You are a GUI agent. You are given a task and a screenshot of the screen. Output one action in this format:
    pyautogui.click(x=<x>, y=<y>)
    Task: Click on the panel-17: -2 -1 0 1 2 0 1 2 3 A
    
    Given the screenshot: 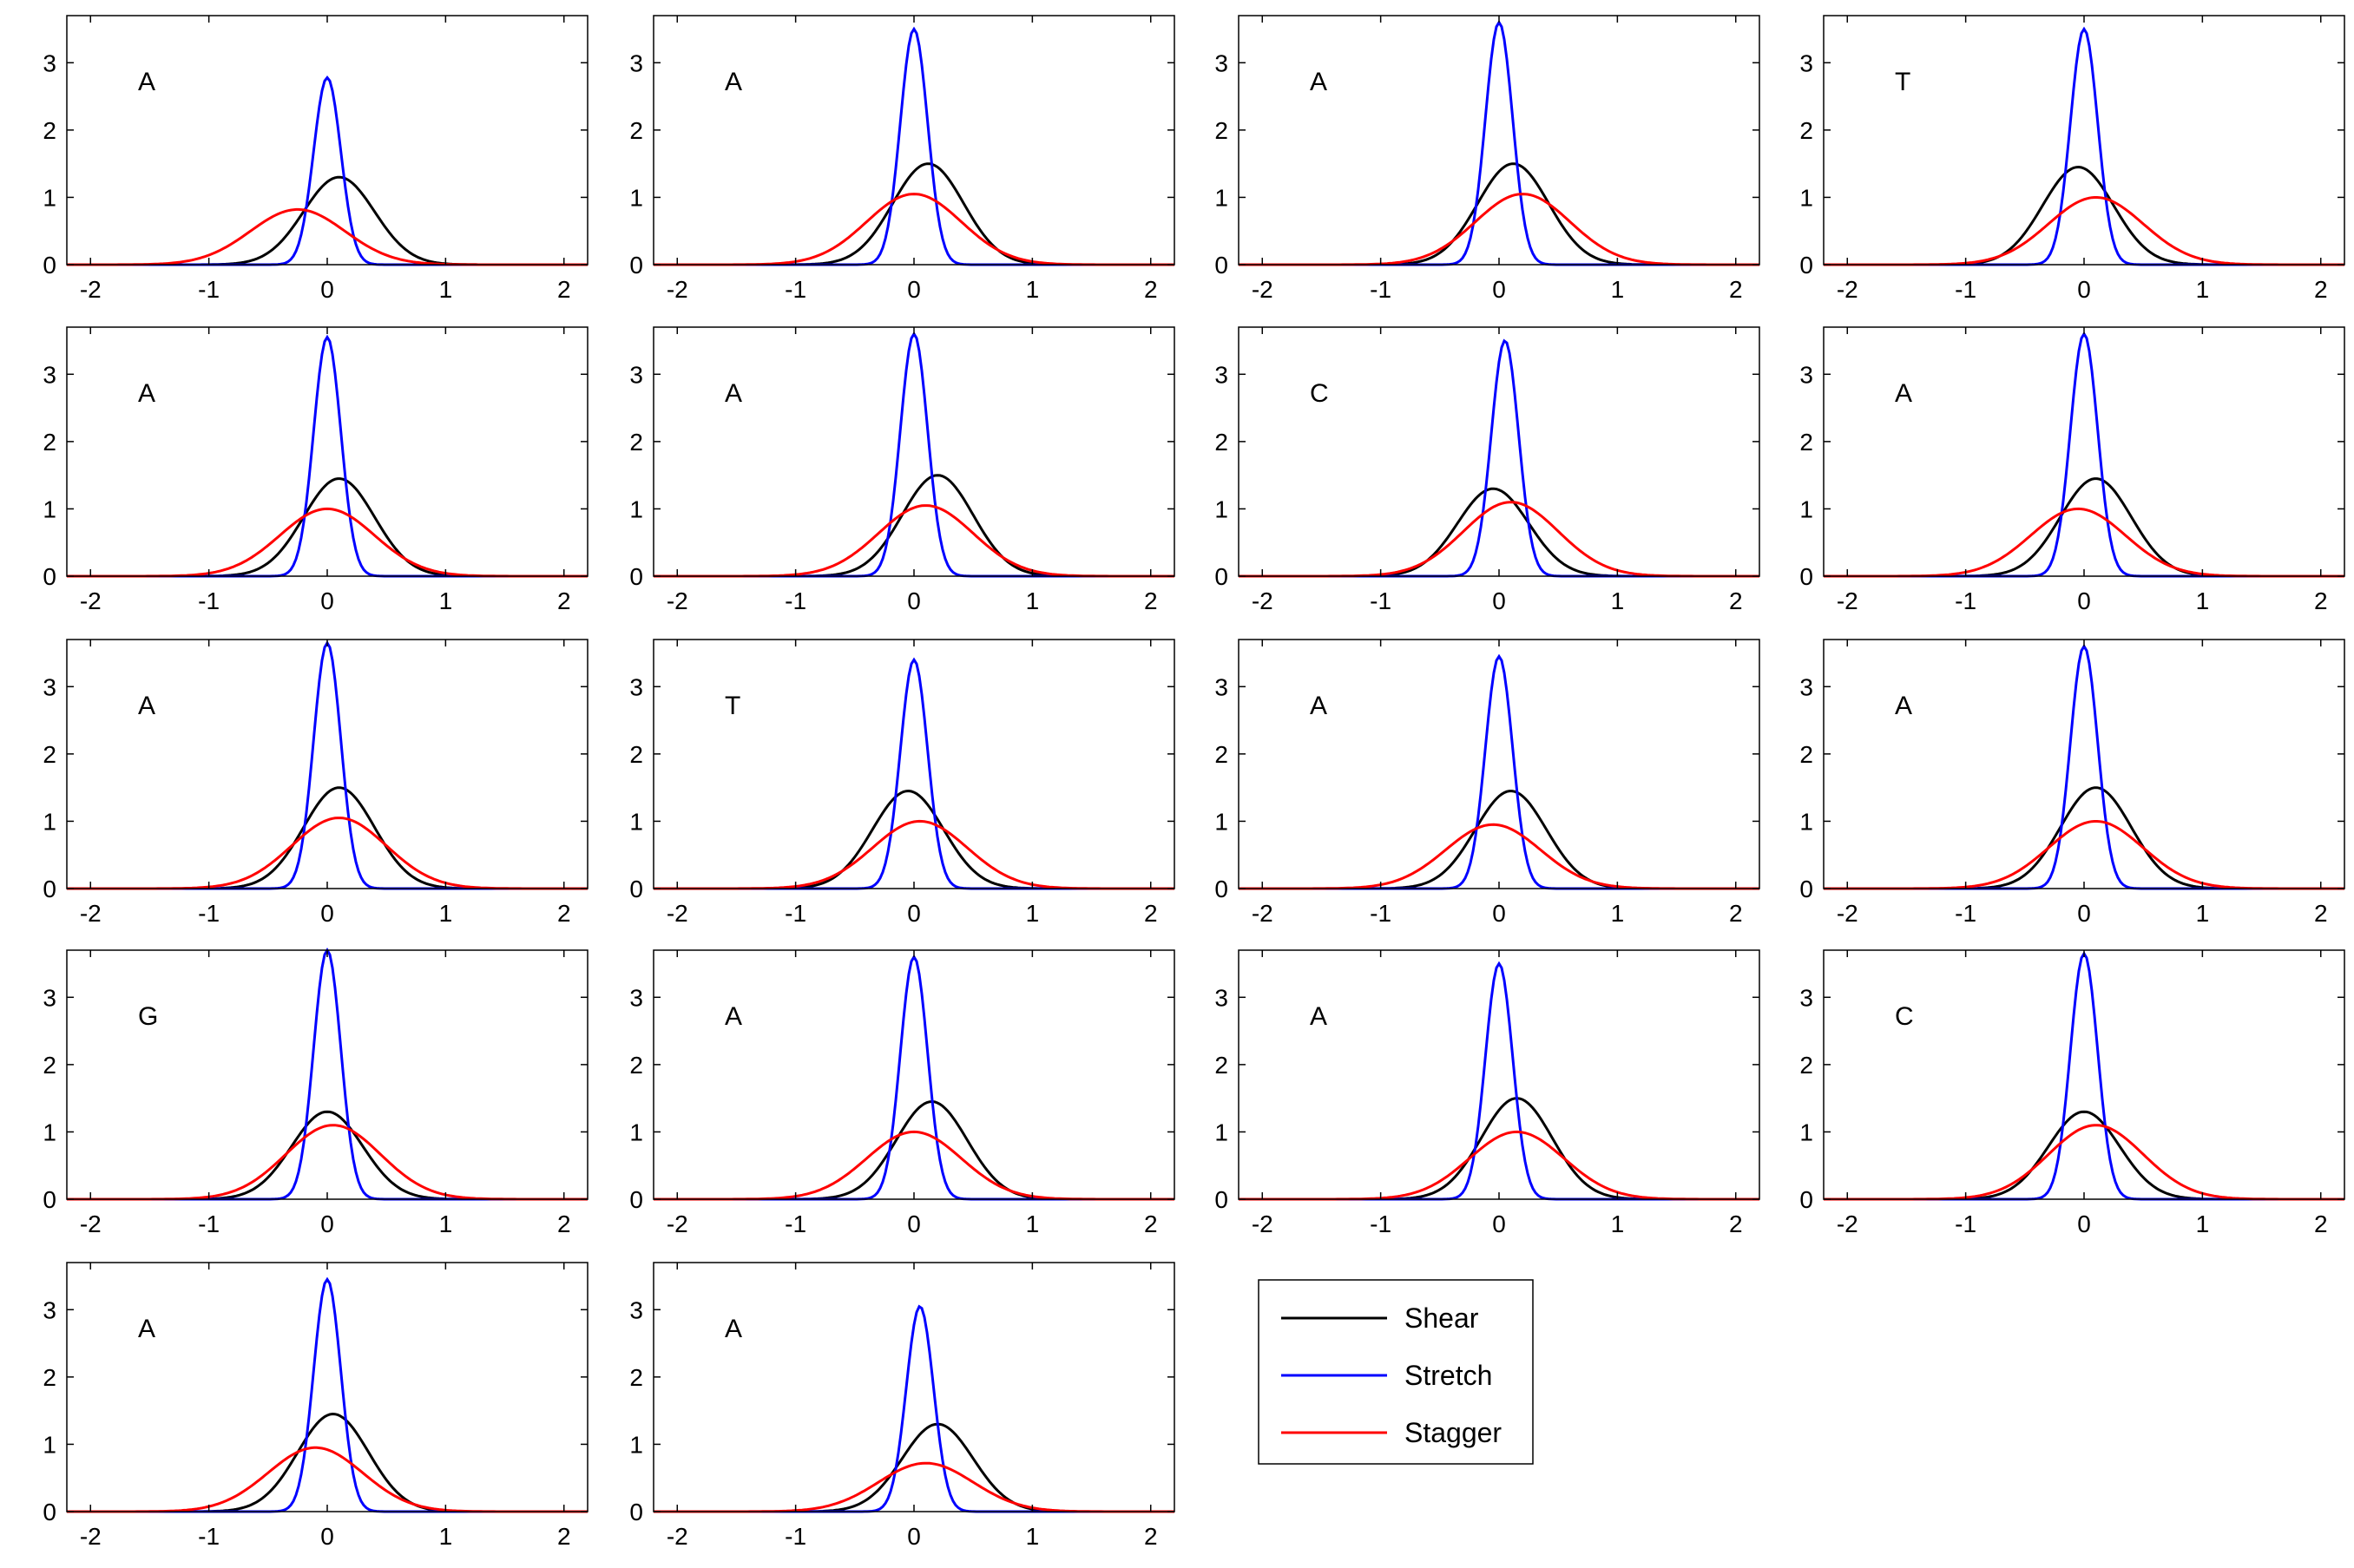 What is the action you would take?
    pyautogui.click(x=316, y=1406)
    